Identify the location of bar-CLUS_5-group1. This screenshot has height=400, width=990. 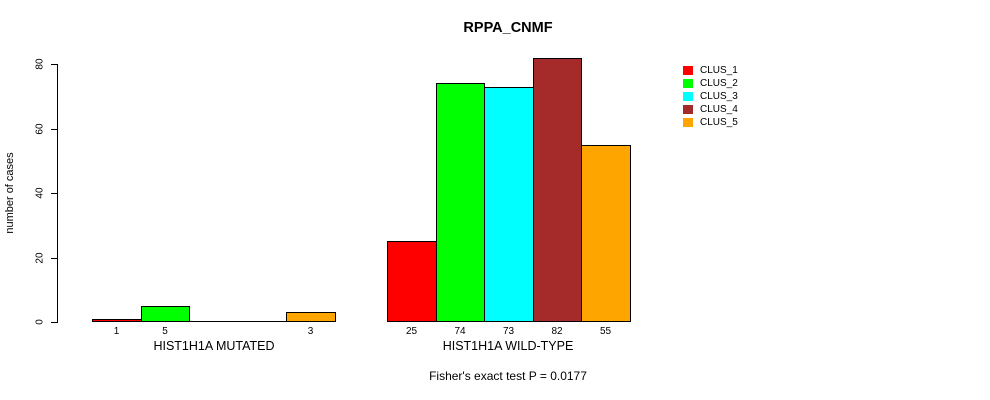
(311, 317).